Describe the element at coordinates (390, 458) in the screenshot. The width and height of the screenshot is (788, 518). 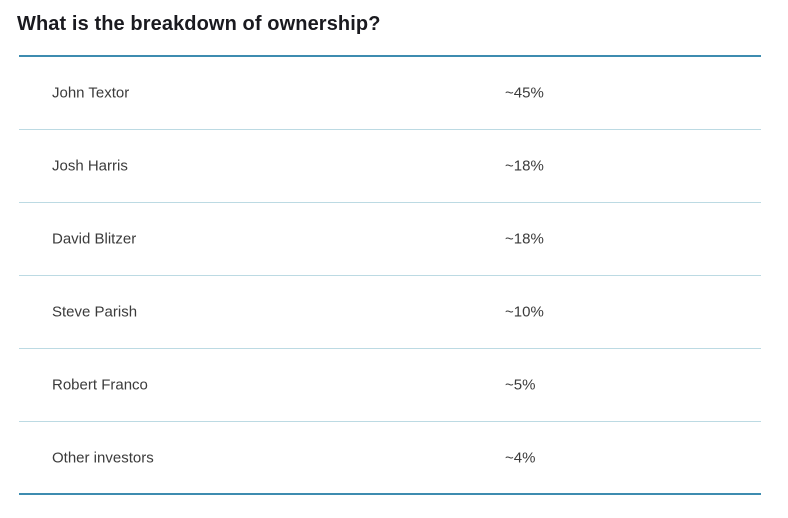
I see `table-row: Other investors ~4%` at that location.